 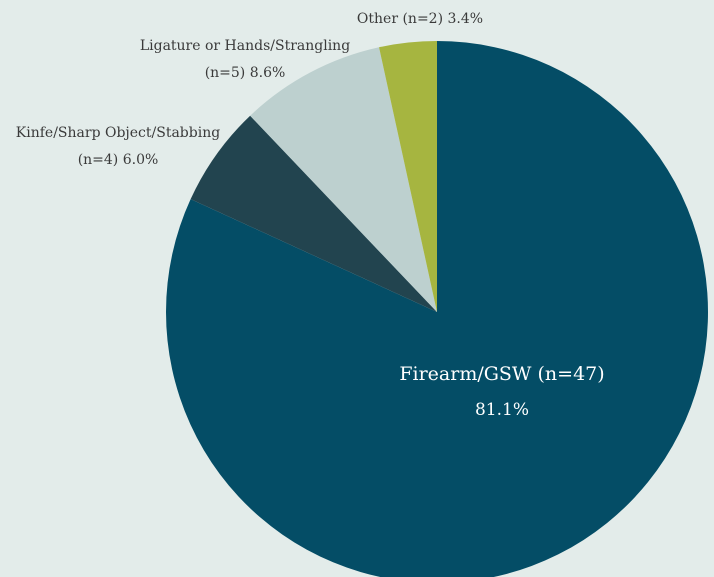 What do you see at coordinates (245, 73) in the screenshot?
I see `slice-label-ligature-or-hands-strangling-value: (n=5) 8.6%` at bounding box center [245, 73].